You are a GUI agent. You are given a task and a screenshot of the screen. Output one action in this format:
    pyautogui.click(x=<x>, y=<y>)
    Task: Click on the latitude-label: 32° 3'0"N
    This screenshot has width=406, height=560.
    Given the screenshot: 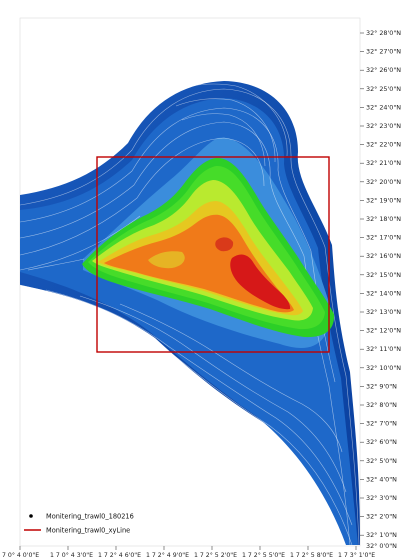 What is the action you would take?
    pyautogui.click(x=381, y=498)
    